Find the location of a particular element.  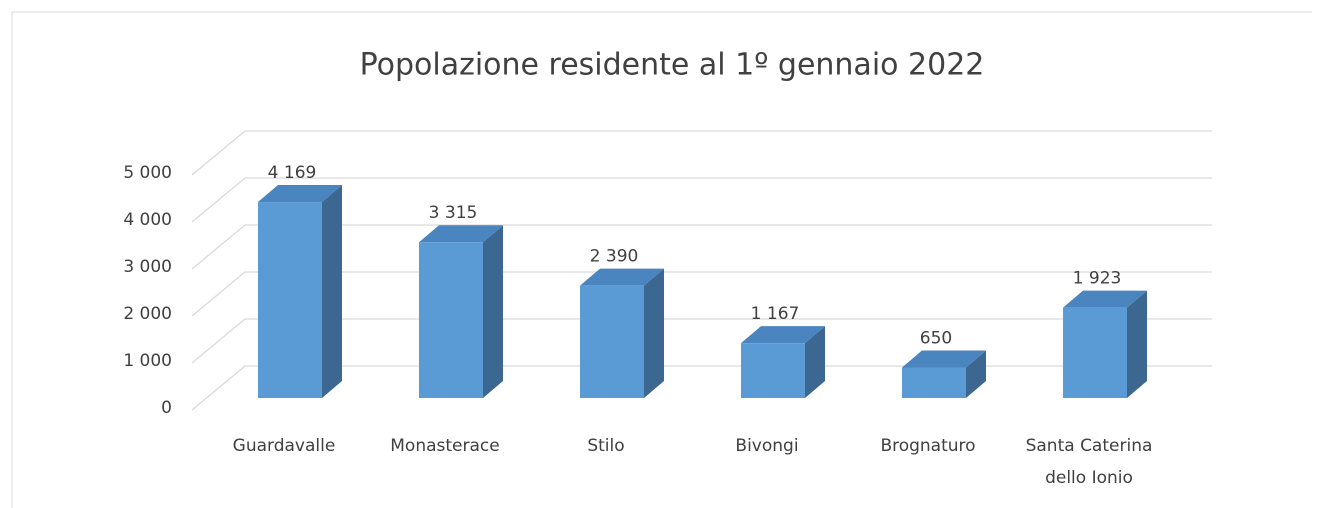

data-label: 1 167 is located at coordinates (775, 314).